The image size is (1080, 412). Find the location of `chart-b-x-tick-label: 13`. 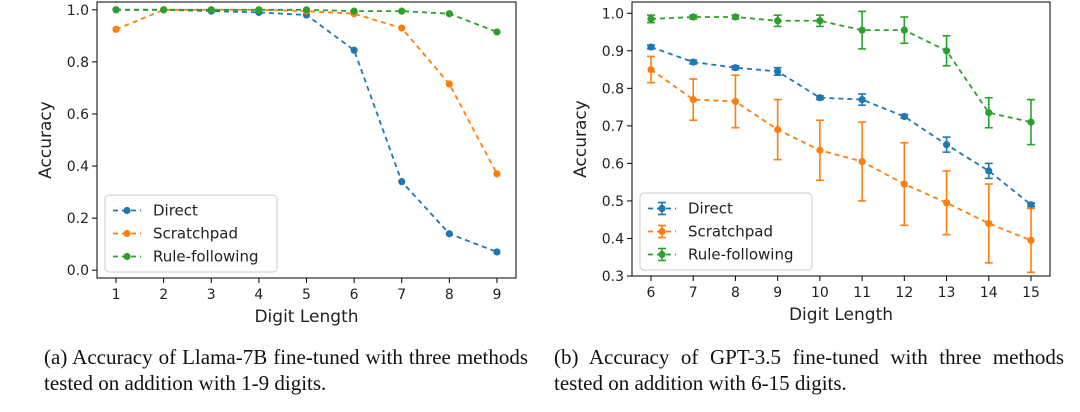

chart-b-x-tick-label: 13 is located at coordinates (947, 293).